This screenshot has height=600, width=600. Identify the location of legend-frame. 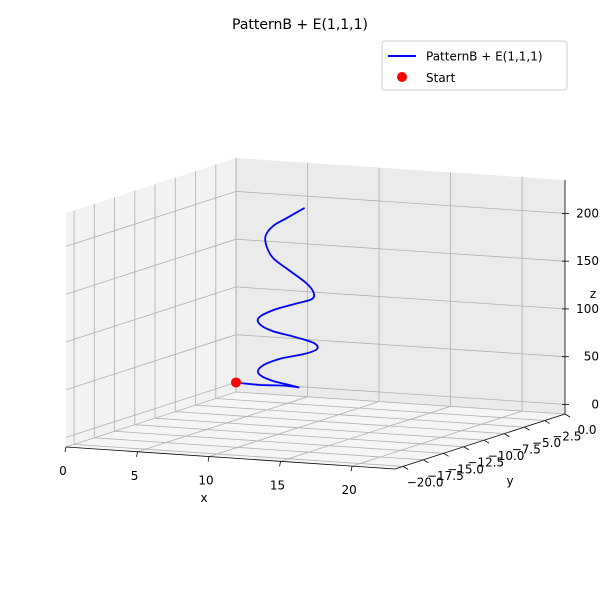
(474, 65).